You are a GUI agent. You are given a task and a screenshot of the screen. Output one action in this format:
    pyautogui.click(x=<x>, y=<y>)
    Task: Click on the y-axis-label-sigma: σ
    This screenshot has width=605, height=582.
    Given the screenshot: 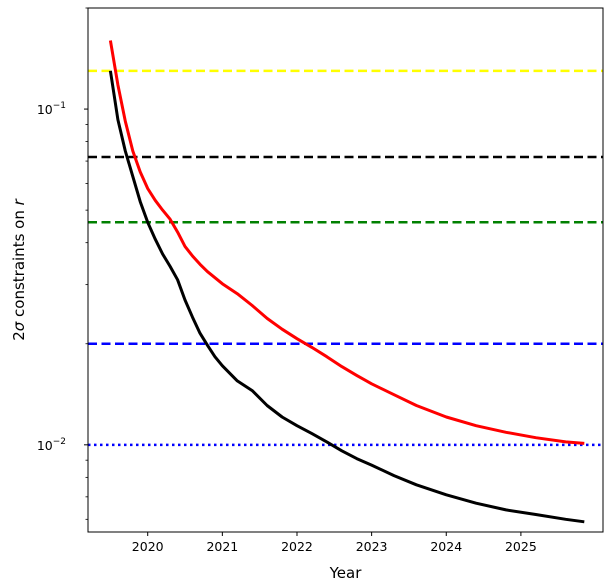 What is the action you would take?
    pyautogui.click(x=19, y=326)
    